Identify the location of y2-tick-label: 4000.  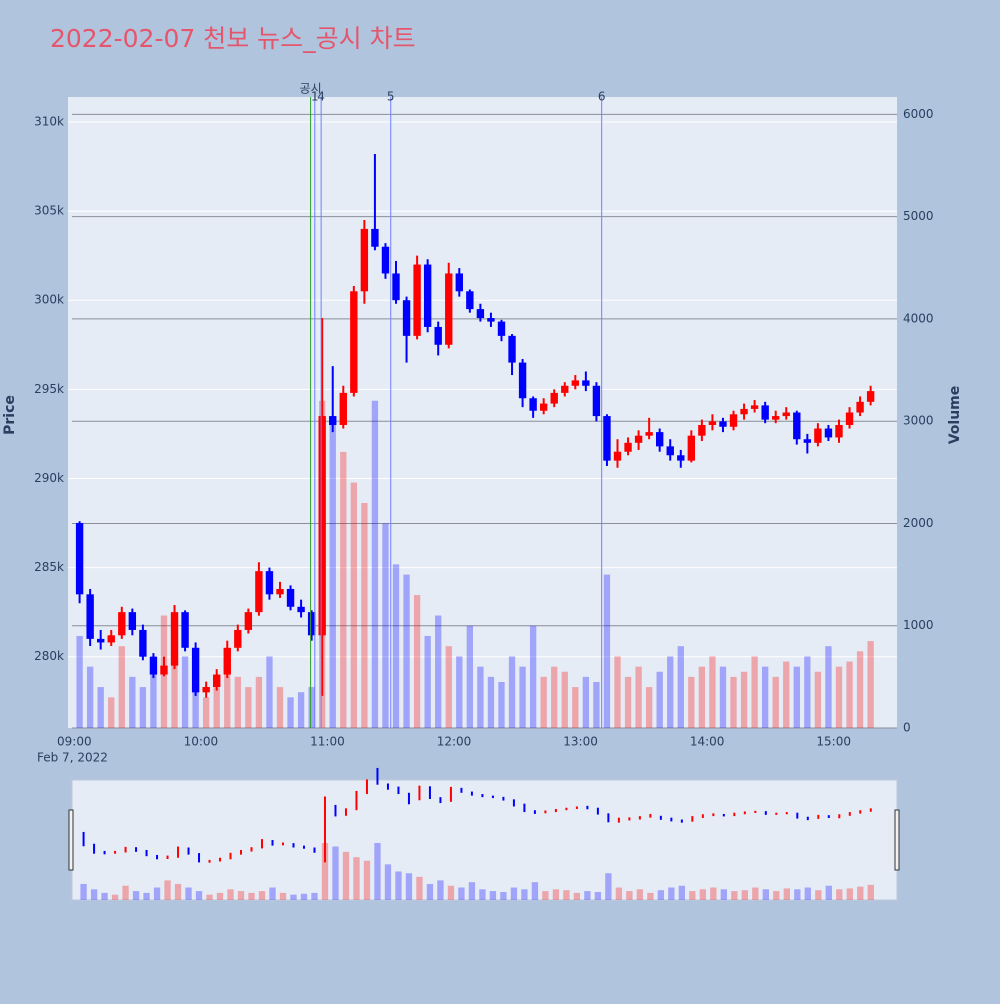
(918, 318).